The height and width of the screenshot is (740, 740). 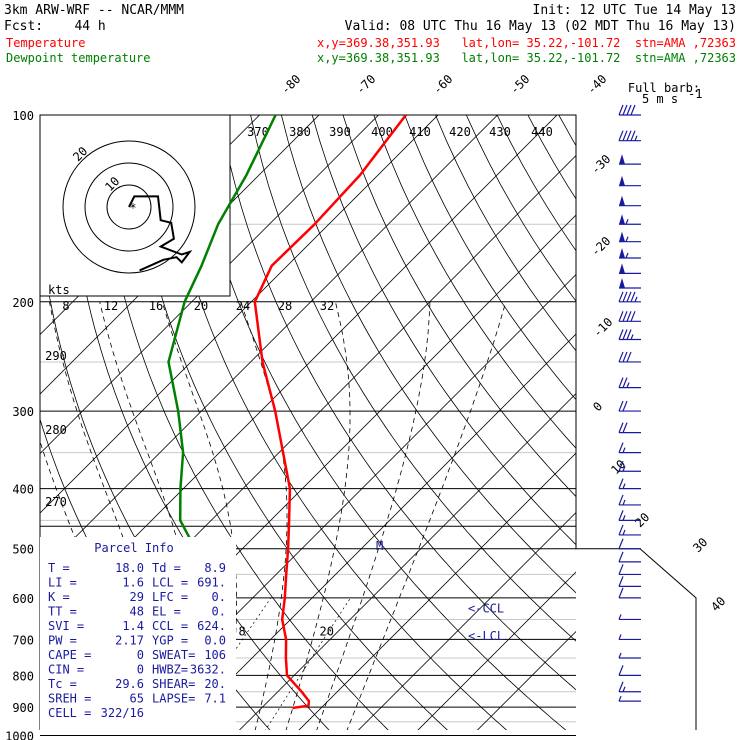 I want to click on parcel-info-cell: 0.0, so click(x=215, y=641).